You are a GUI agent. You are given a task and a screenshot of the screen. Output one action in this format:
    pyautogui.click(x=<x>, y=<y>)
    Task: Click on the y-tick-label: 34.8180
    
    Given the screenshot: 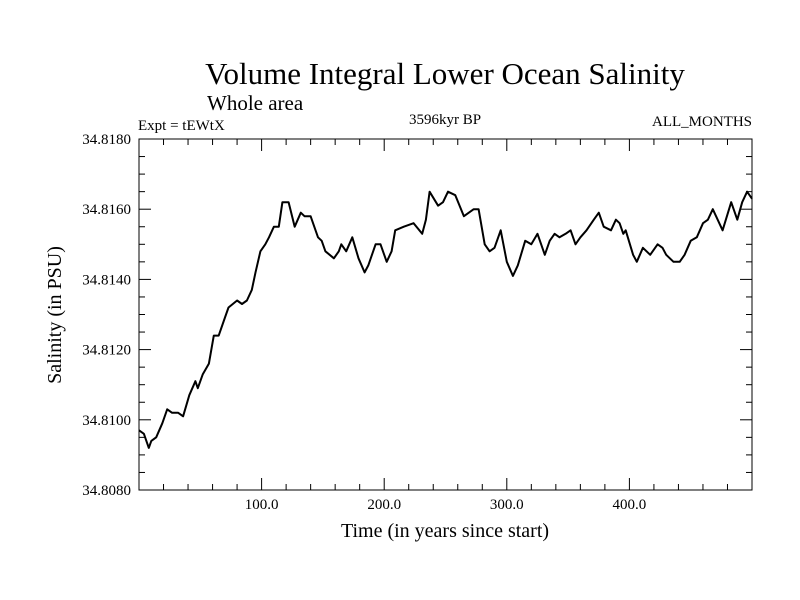 What is the action you would take?
    pyautogui.click(x=106, y=140)
    